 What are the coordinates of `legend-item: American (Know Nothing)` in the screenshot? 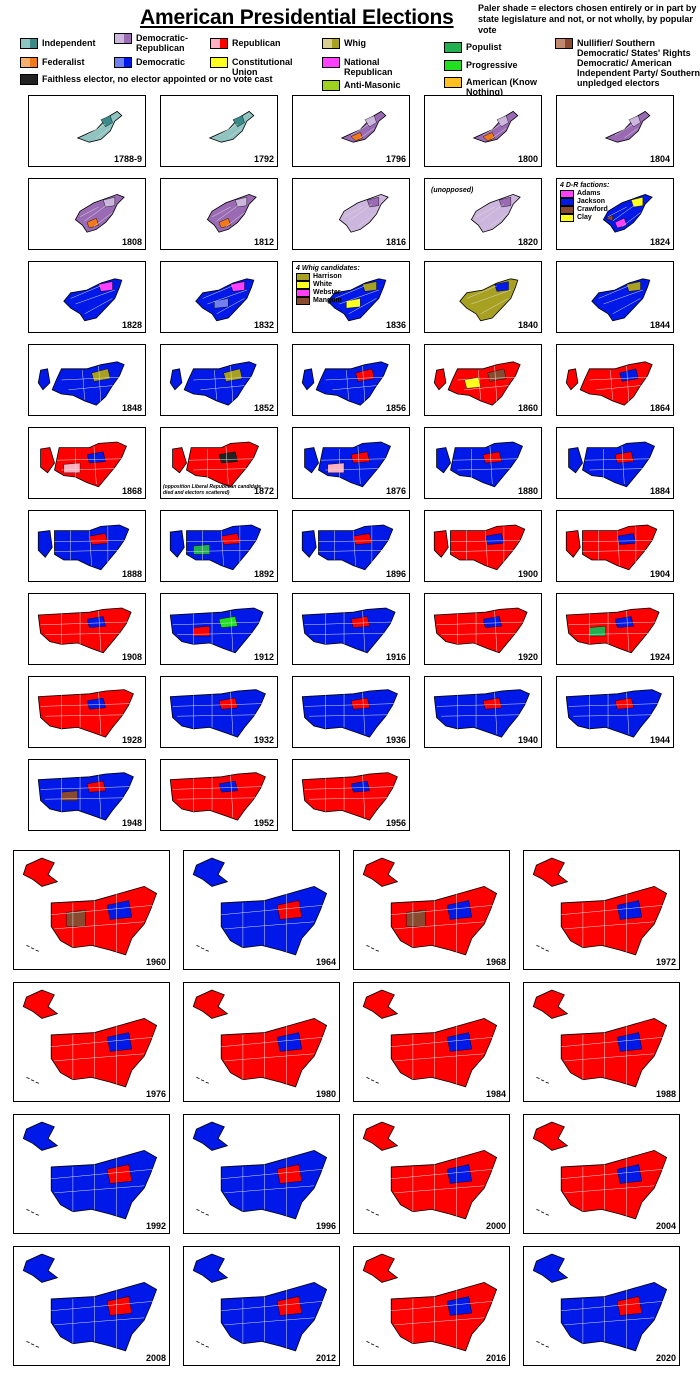 It's located at (509, 87).